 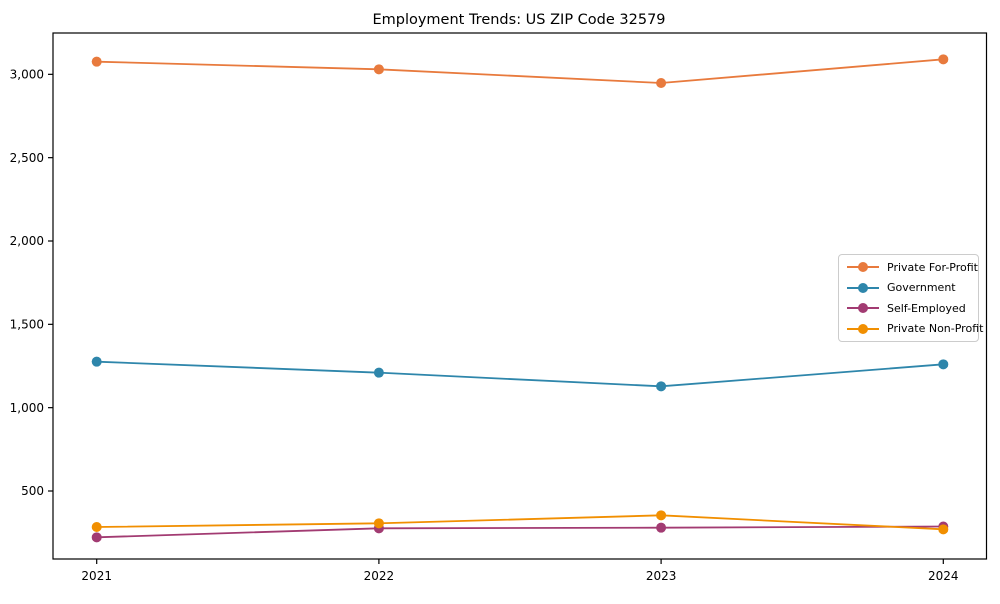 What do you see at coordinates (27, 408) in the screenshot?
I see `y-tick-label: 1,000` at bounding box center [27, 408].